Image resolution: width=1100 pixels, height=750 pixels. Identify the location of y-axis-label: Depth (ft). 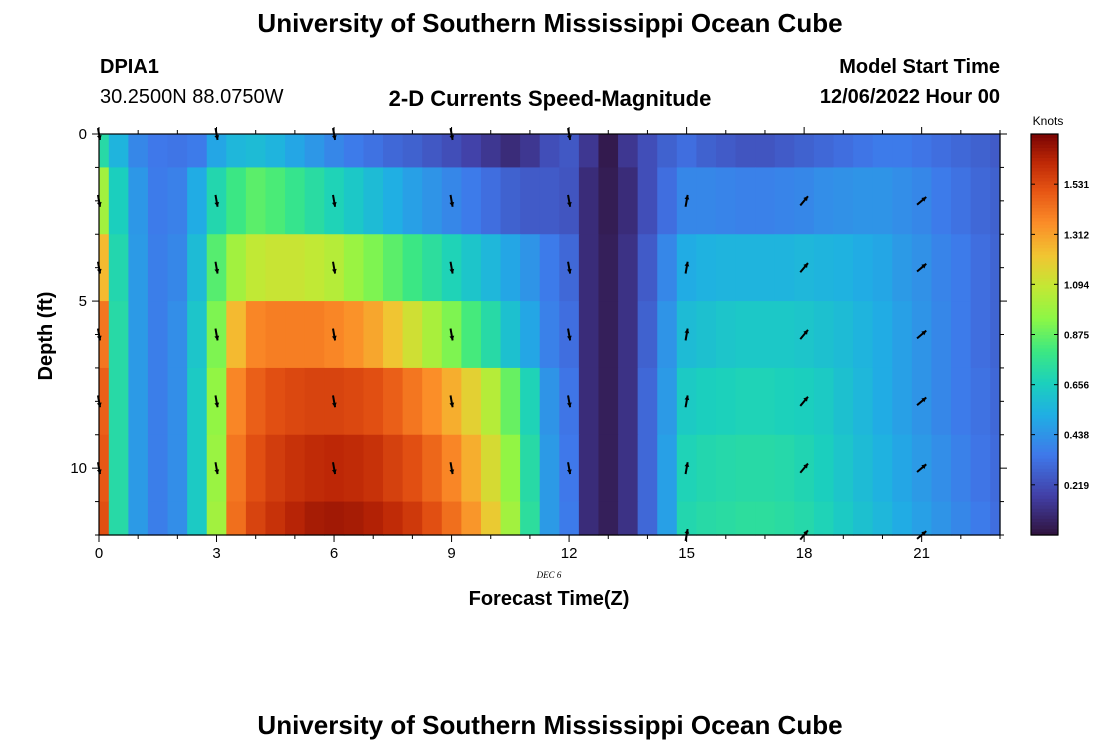
(46, 336).